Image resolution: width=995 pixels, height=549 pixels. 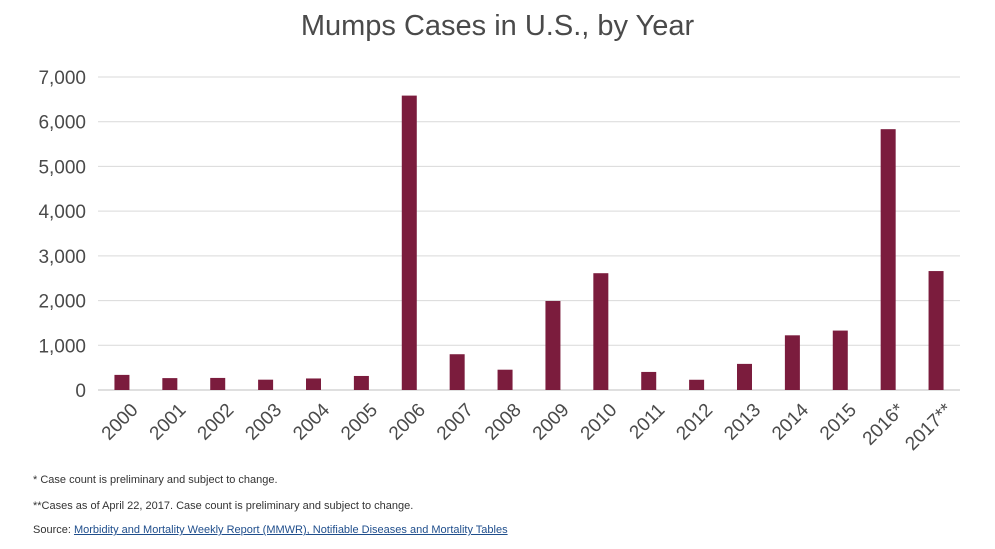 What do you see at coordinates (503, 422) in the screenshot?
I see `x-tick-label: 2008` at bounding box center [503, 422].